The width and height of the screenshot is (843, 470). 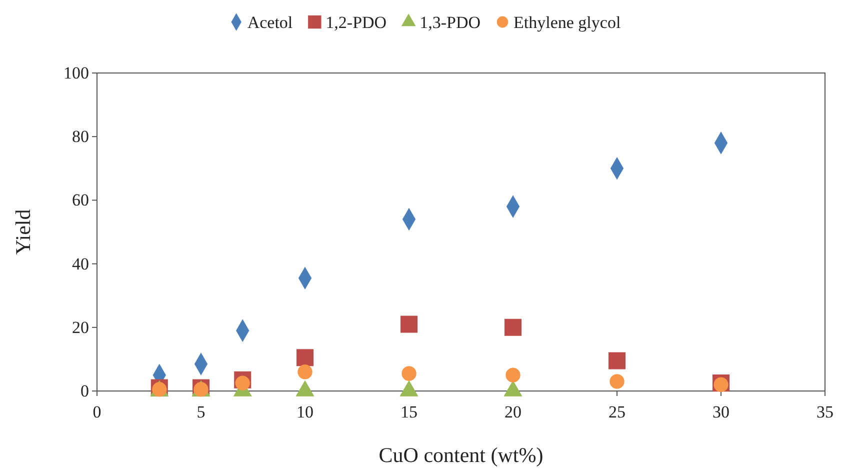 What do you see at coordinates (825, 412) in the screenshot?
I see `x-tick-label: 35` at bounding box center [825, 412].